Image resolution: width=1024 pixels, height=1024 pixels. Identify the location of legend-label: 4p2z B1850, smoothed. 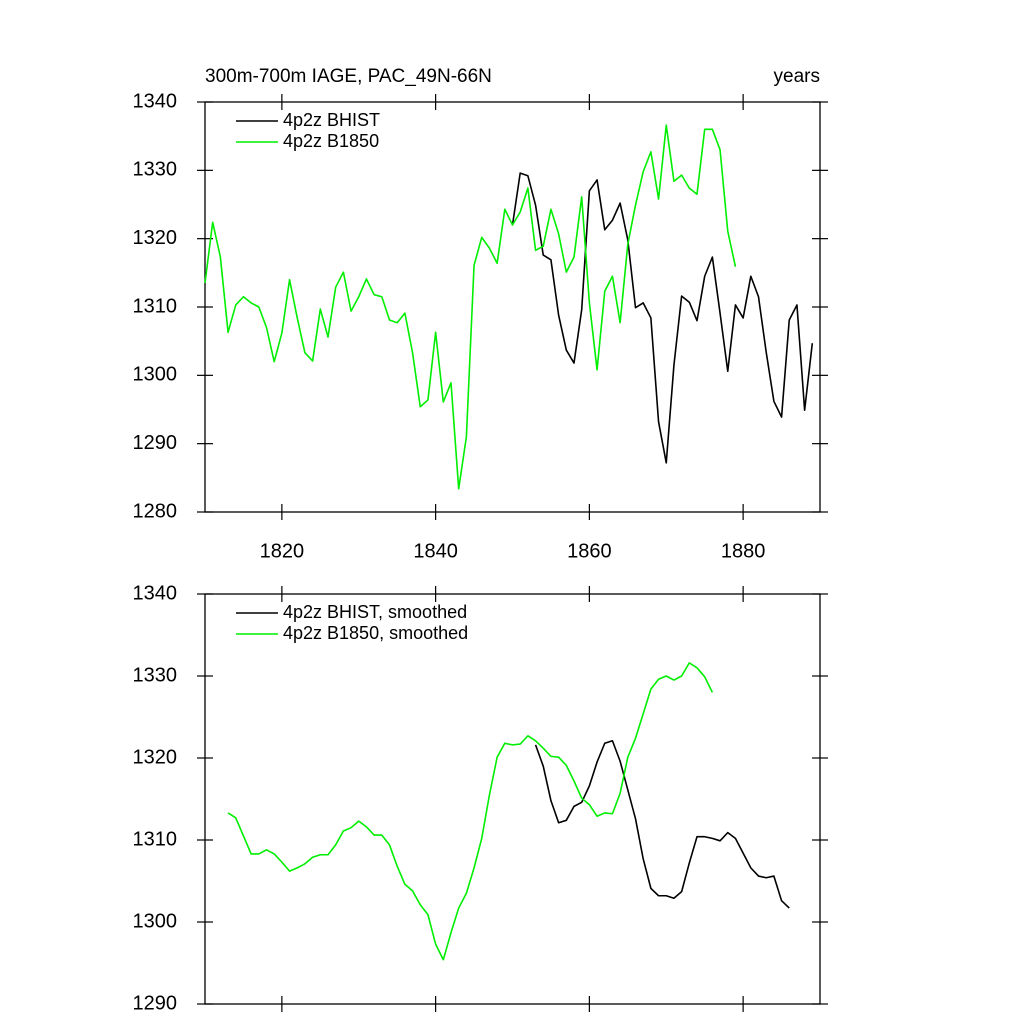
(375, 633).